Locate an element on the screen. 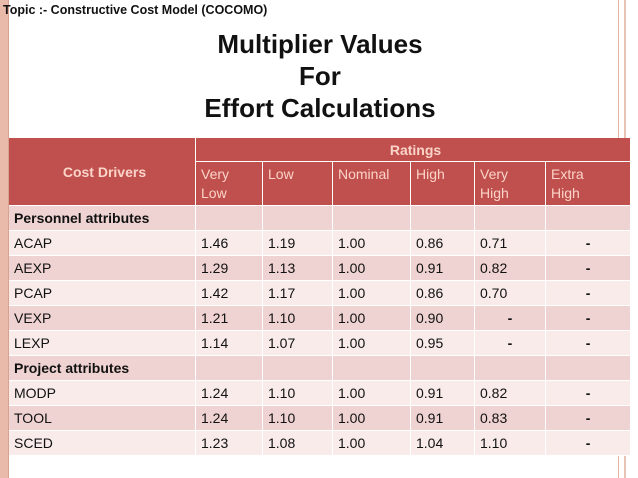 The width and height of the screenshot is (638, 478). slide-frame-left is located at coordinates (4, 239).